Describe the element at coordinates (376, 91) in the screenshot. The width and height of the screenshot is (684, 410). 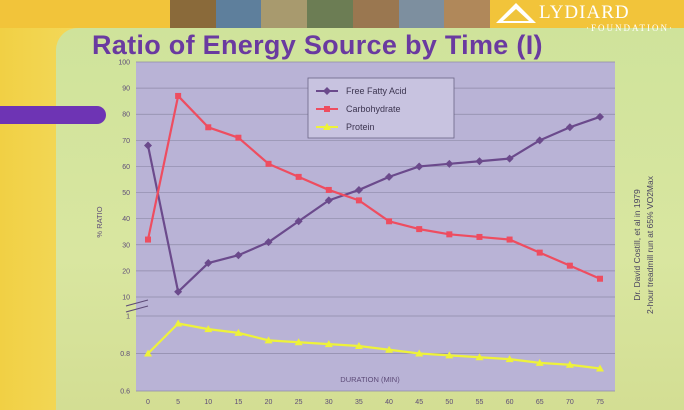
I see `legend-label: Free Fatty Acid` at that location.